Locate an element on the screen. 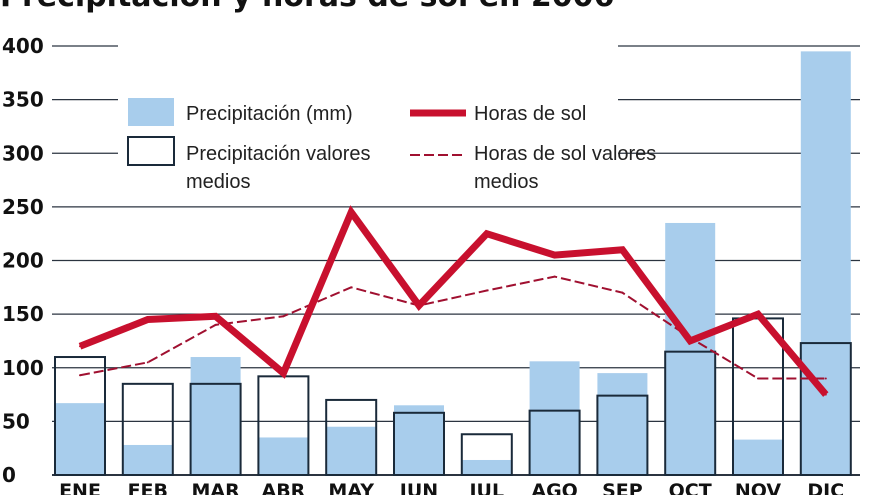 This screenshot has width=880, height=495. bar-precipitacion-jun is located at coordinates (419, 440).